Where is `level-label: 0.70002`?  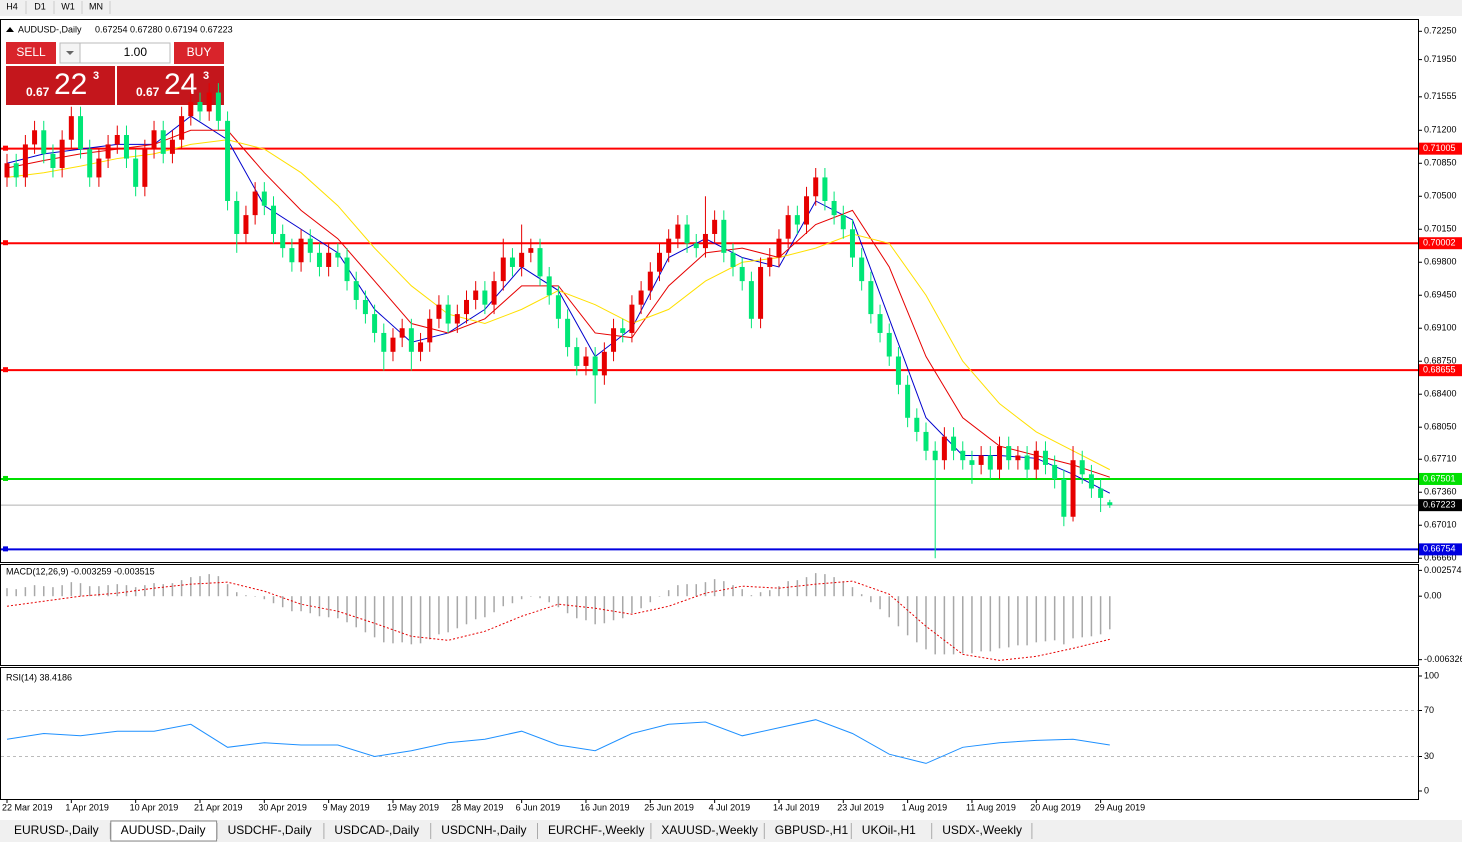
level-label: 0.70002 is located at coordinates (1439, 243).